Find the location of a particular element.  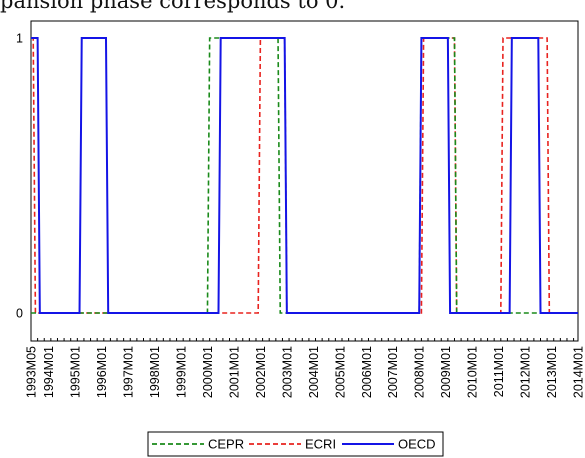

x-tick-label: 2003M01 is located at coordinates (287, 372).